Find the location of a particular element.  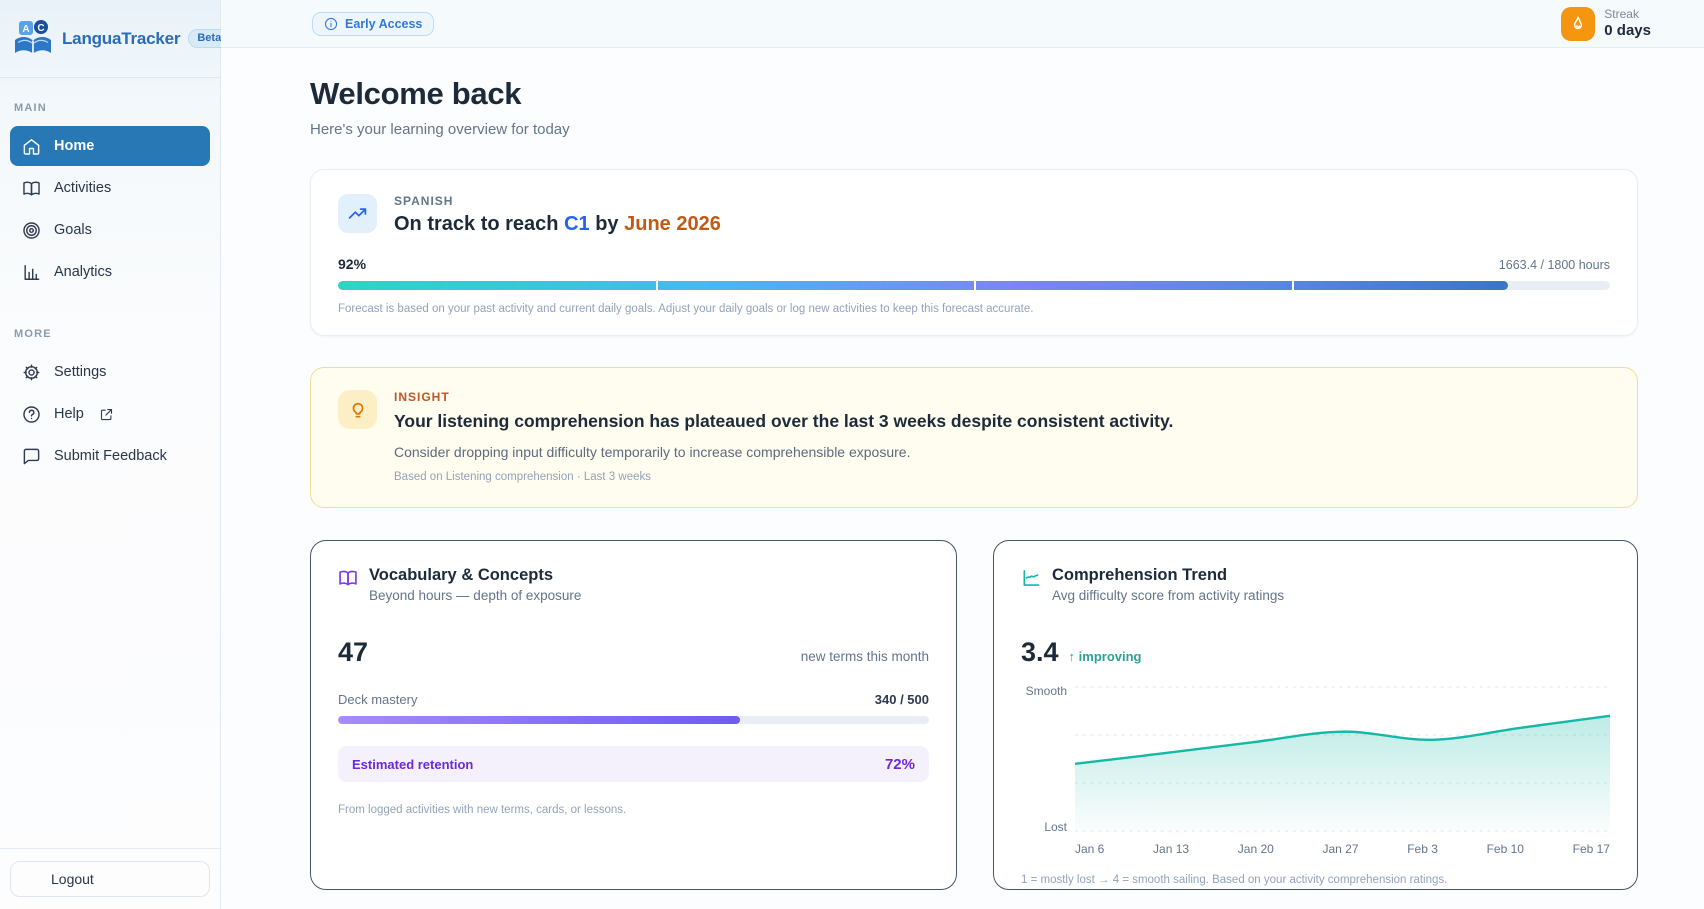

streak-label: Streak is located at coordinates (1621, 13).